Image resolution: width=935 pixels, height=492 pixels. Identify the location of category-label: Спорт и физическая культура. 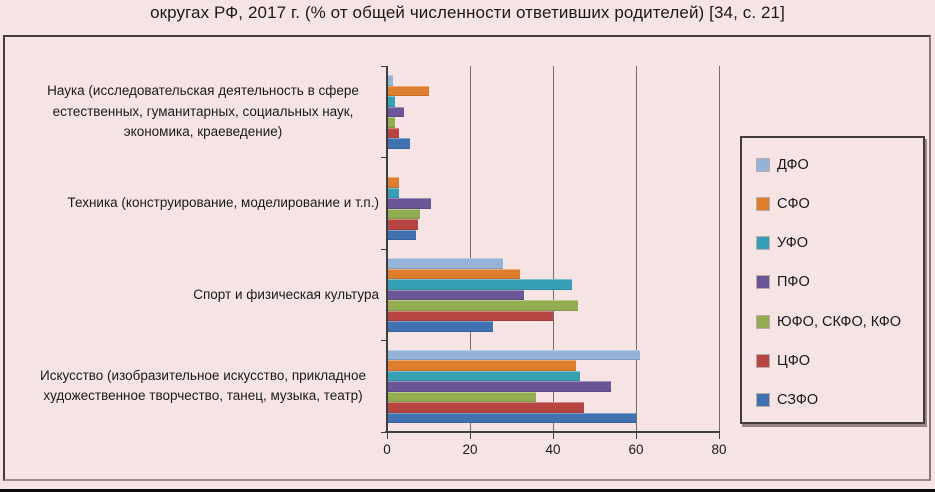
(286, 294).